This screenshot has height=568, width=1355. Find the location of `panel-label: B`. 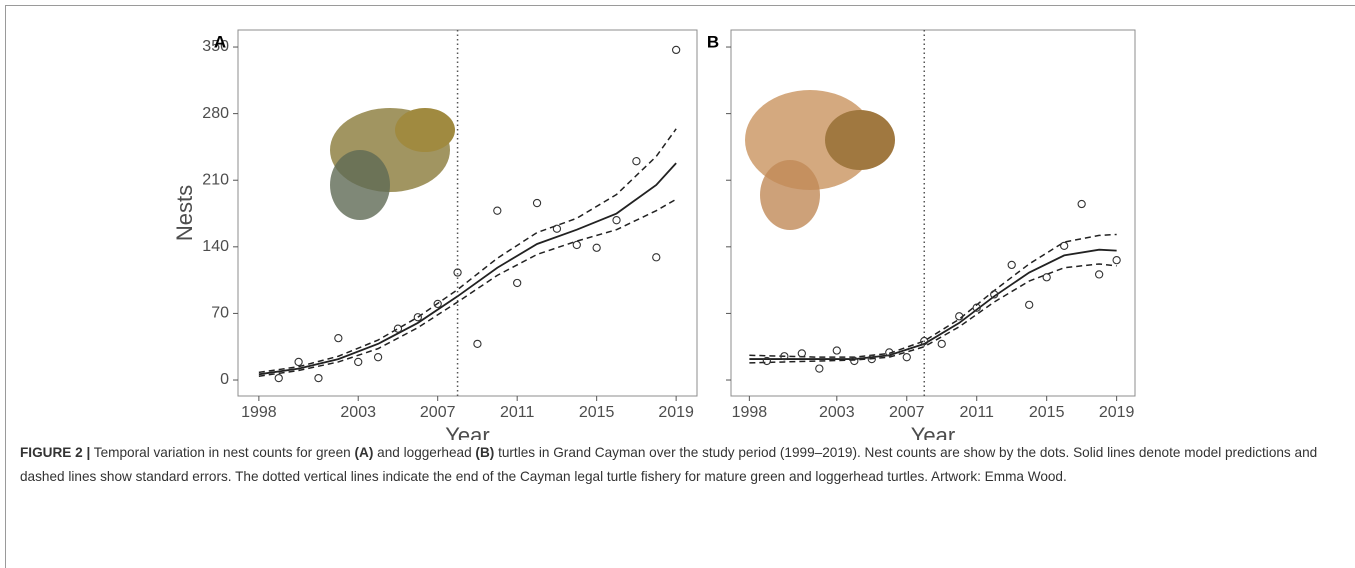

panel-label: B is located at coordinates (713, 41).